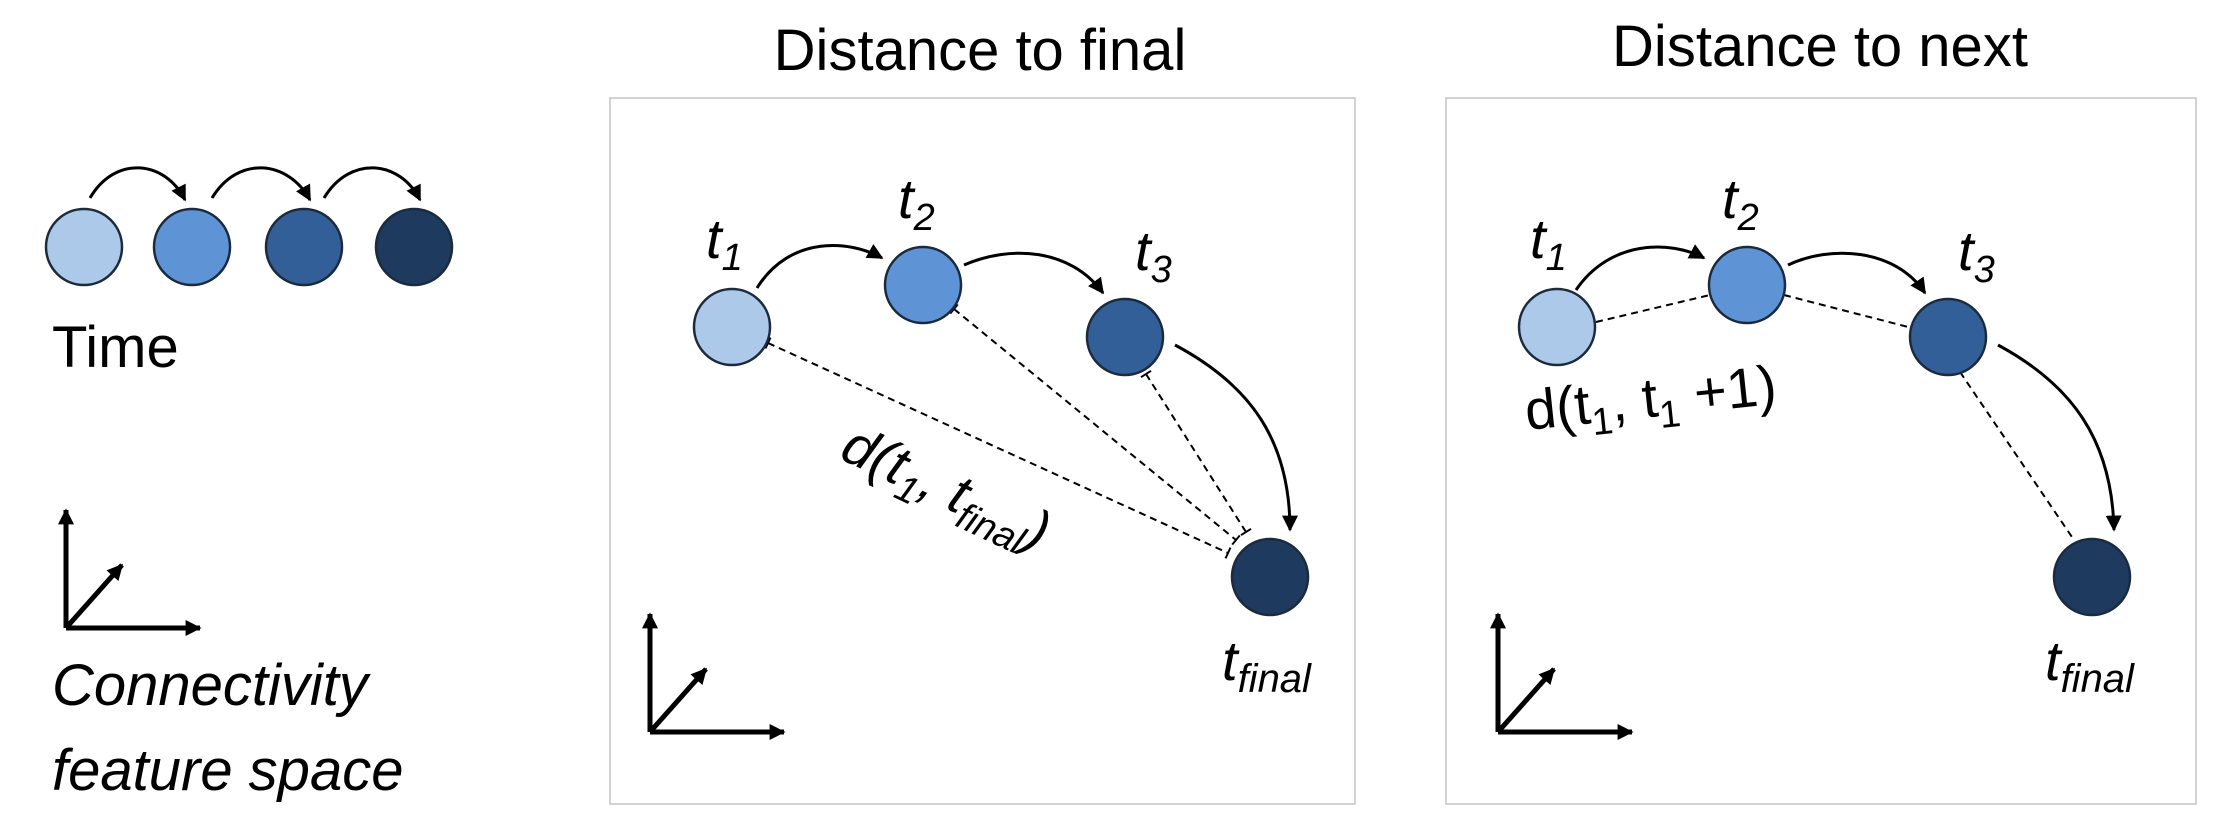 The image size is (2216, 838). Describe the element at coordinates (1820, 46) in the screenshot. I see `panel-title: Distance to next` at that location.